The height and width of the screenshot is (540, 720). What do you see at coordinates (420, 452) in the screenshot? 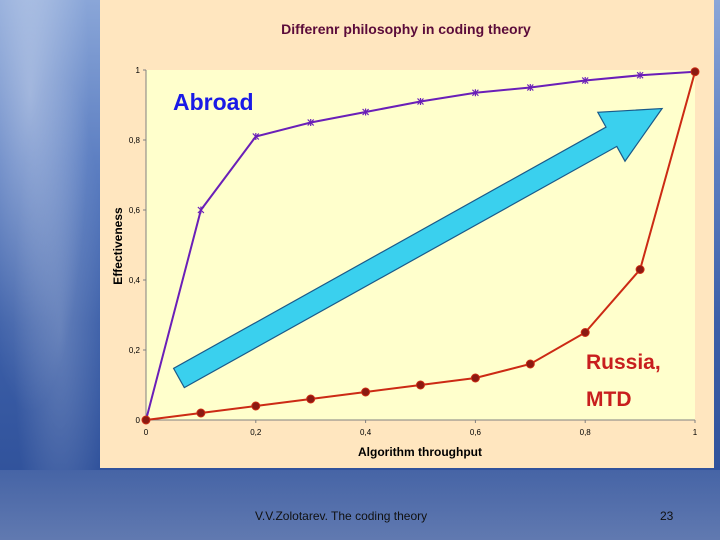
I see `x-axis-label: Algorithm throughput` at bounding box center [420, 452].